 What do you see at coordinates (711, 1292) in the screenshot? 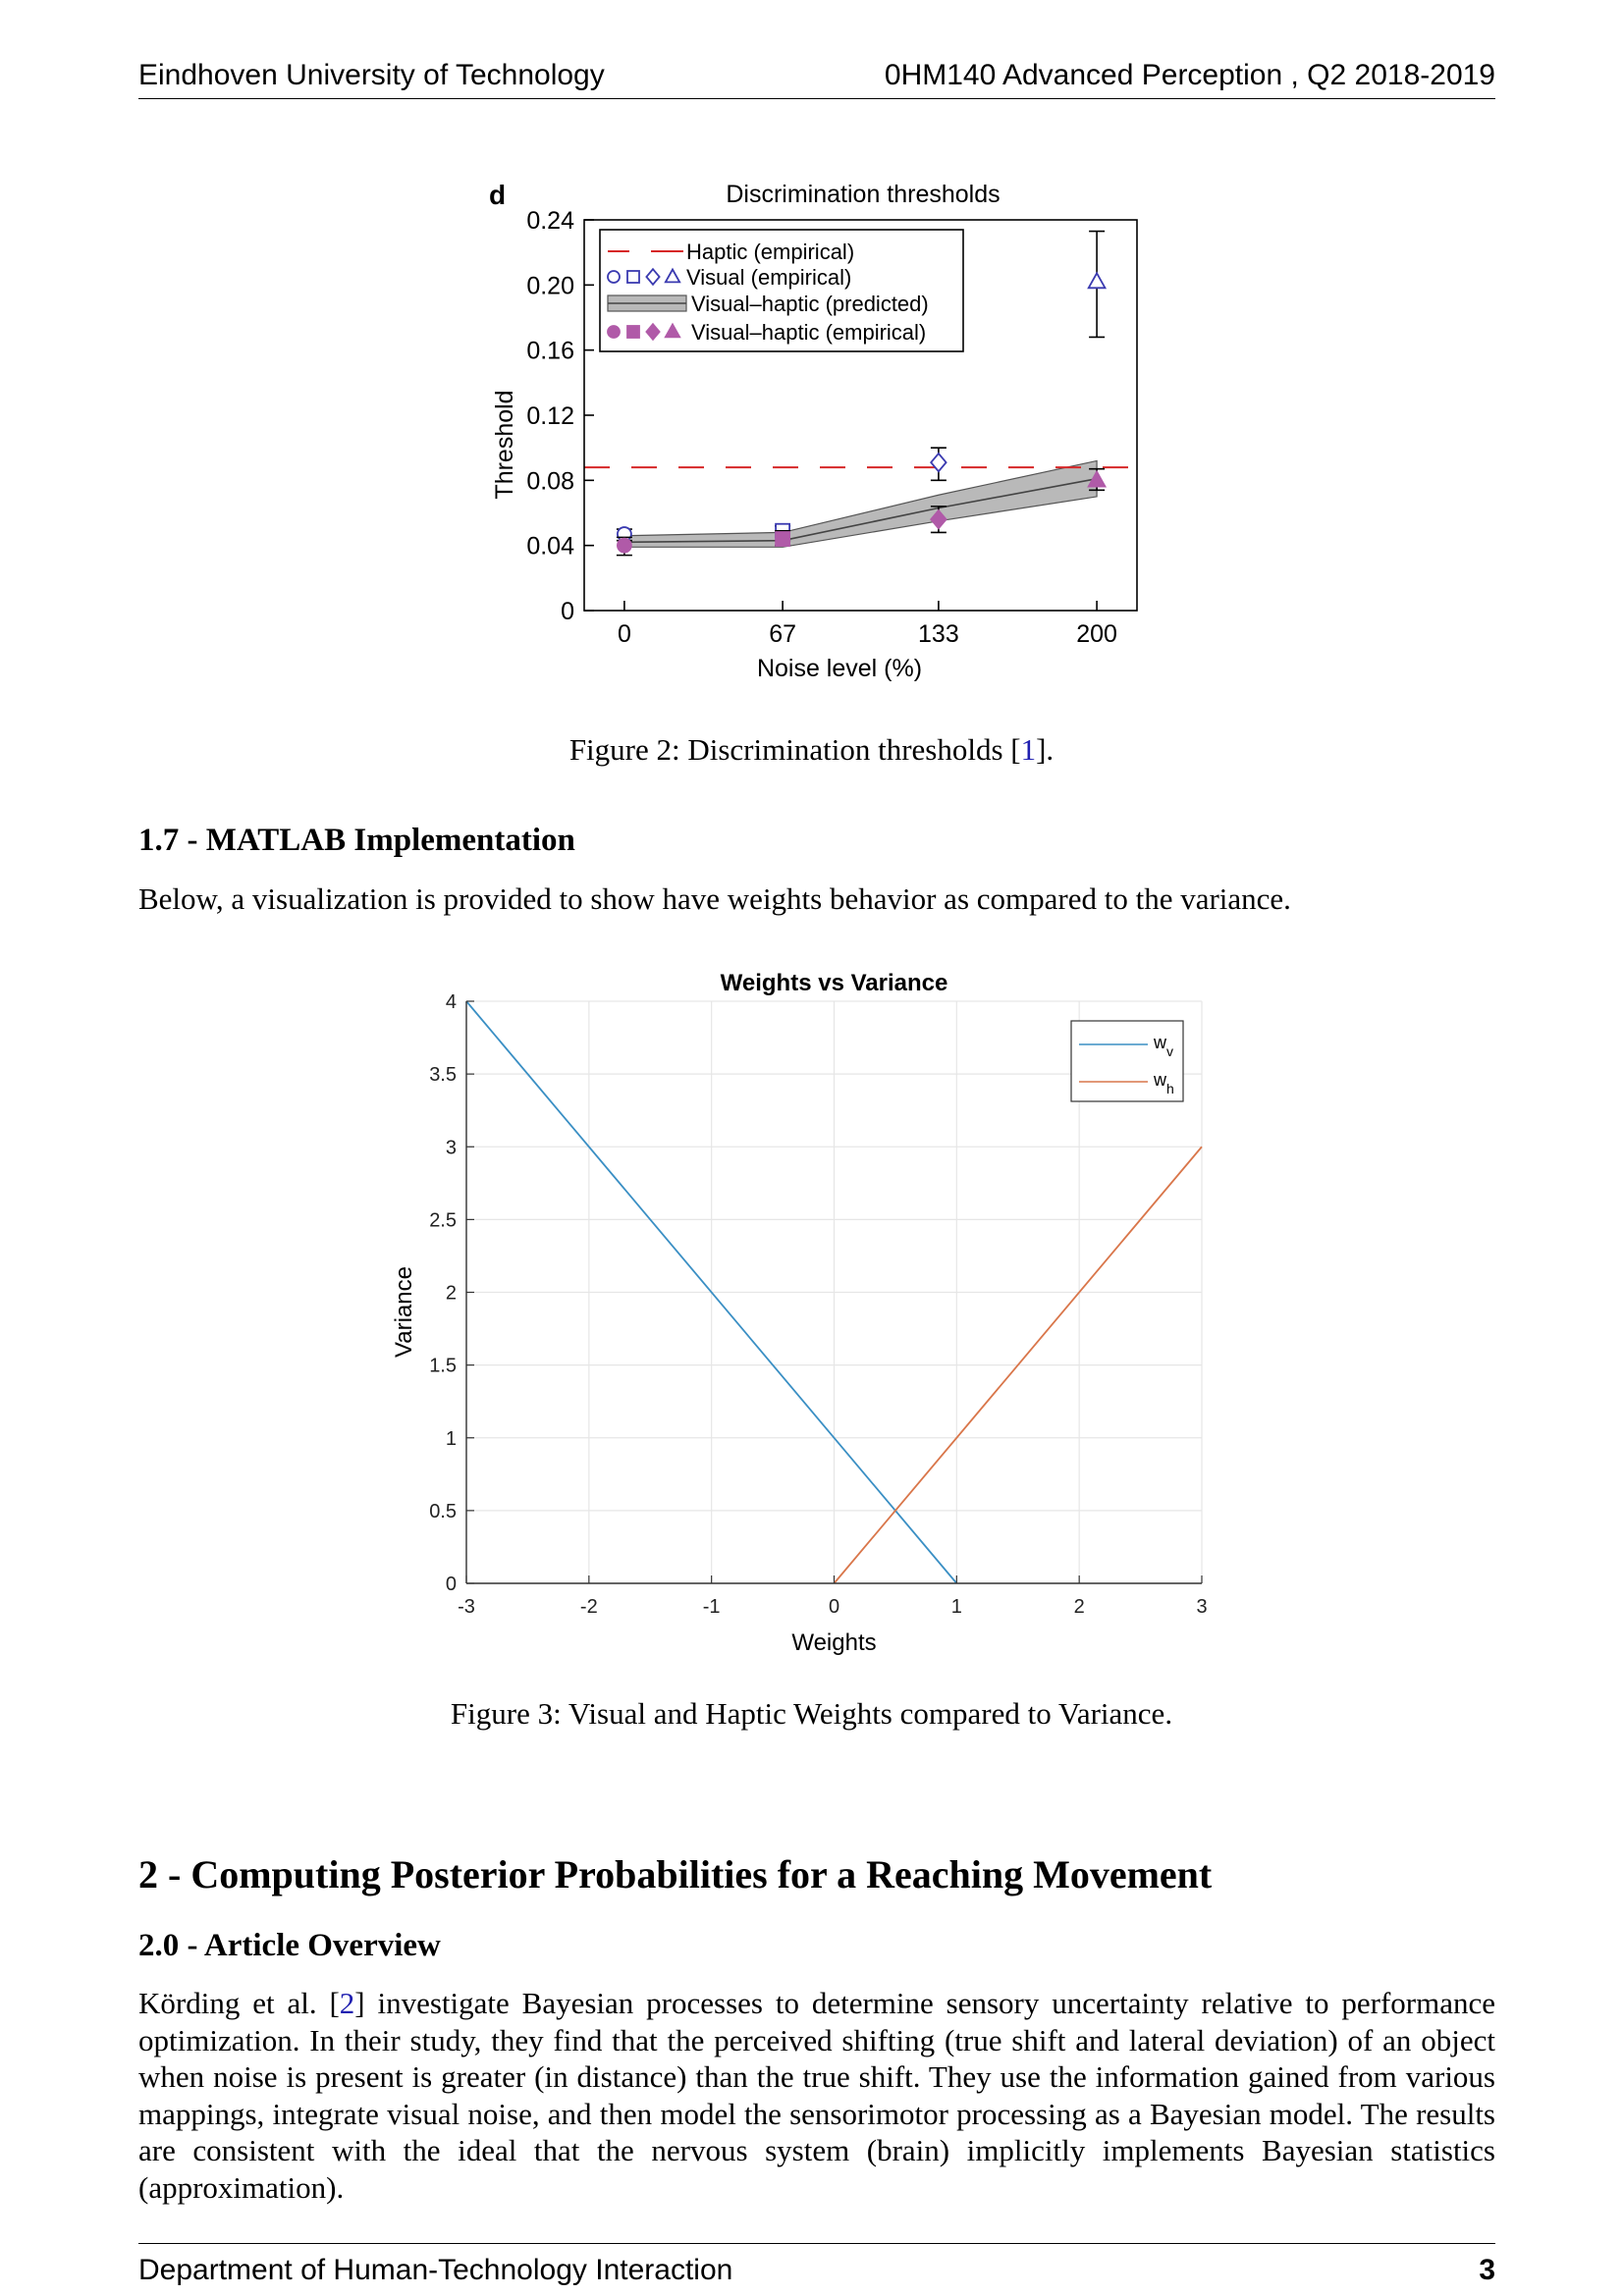
I see `wv-series-line` at bounding box center [711, 1292].